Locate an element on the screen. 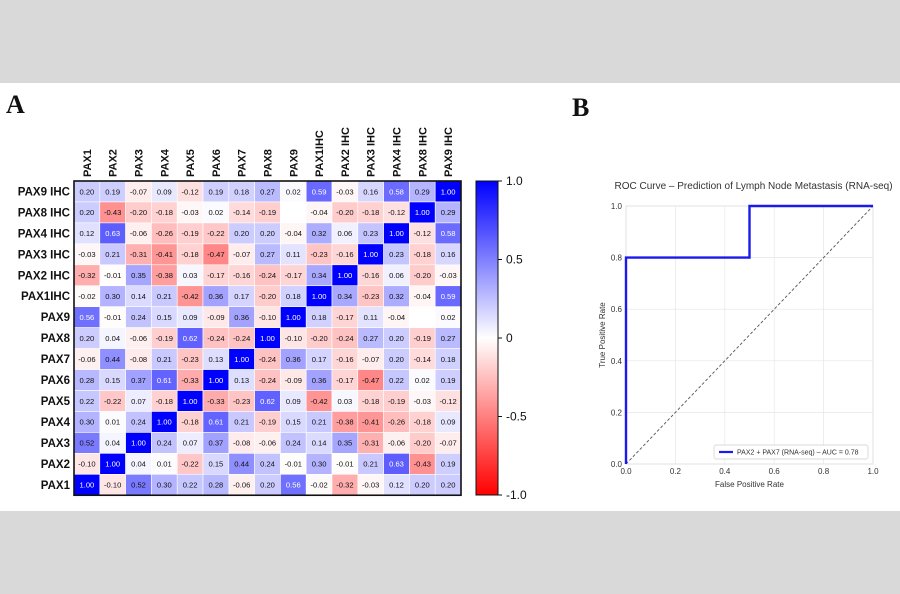 This screenshot has width=900, height=594. heatmap-row-label: PAX7 is located at coordinates (55, 360).